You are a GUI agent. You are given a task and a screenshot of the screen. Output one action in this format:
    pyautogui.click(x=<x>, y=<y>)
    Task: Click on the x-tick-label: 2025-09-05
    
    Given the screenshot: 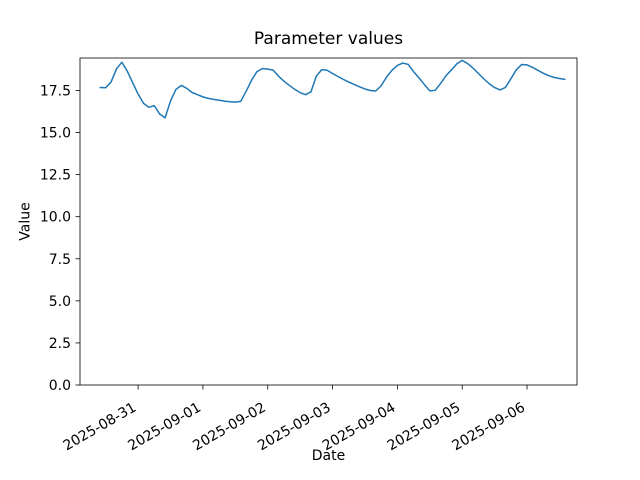 What is the action you would take?
    pyautogui.click(x=424, y=427)
    